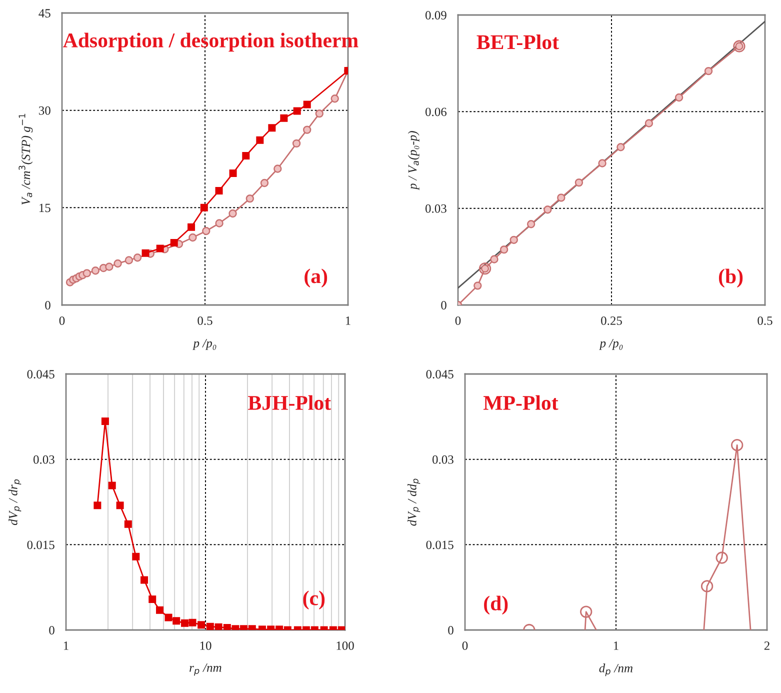  I want to click on text: Adsorption / desorption isotherm, so click(210, 42).